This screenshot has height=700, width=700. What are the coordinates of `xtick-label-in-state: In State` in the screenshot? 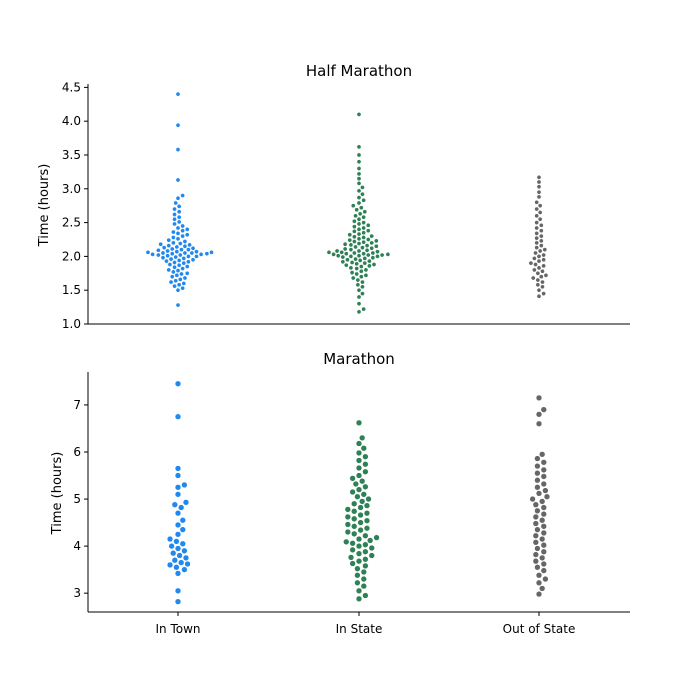 It's located at (359, 629).